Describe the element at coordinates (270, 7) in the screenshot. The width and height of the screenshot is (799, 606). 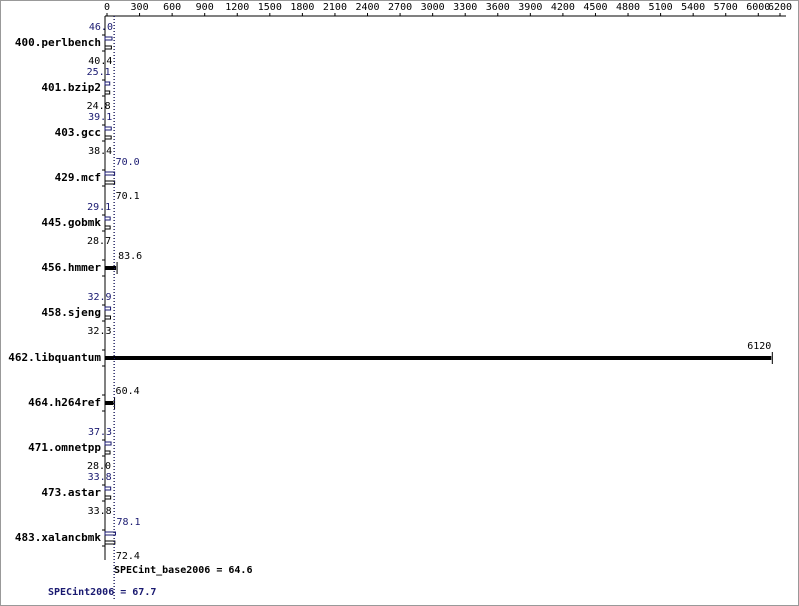
I see `x-tick-label: 1500` at that location.